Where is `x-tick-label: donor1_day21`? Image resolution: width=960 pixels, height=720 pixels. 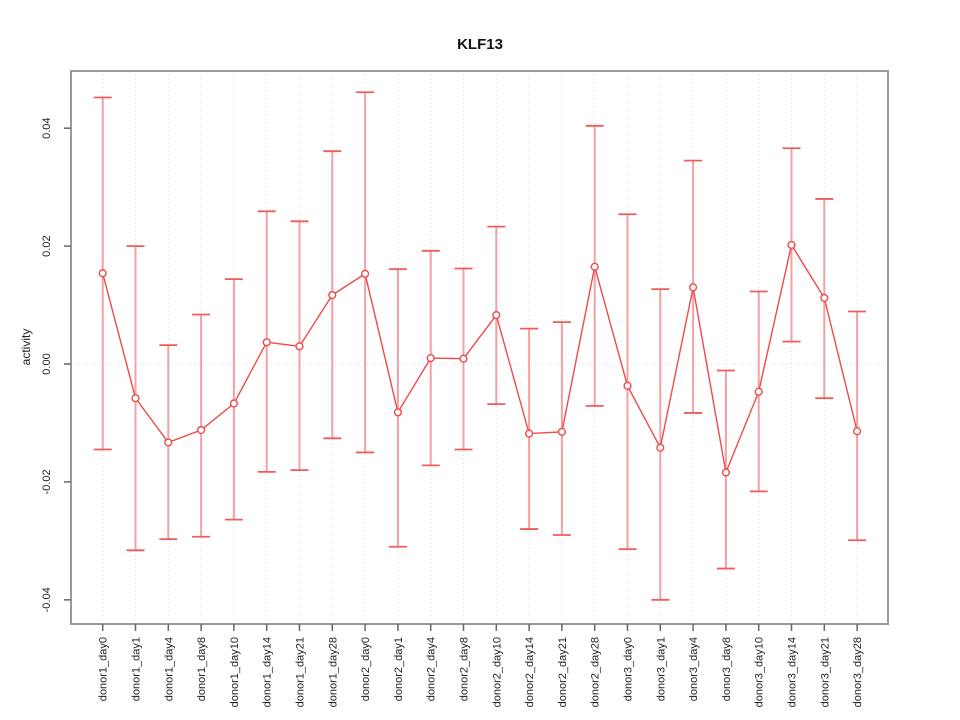
x-tick-label: donor1_day21 is located at coordinates (301, 672).